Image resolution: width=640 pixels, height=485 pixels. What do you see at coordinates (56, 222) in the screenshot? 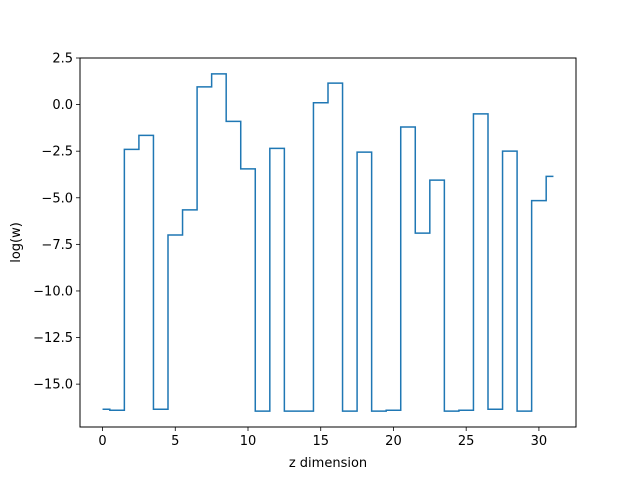
I see `y-axis: 2.5 0.0 −2.5 −5.0 −7.5 −10.0 −12.5 −15.0` at bounding box center [56, 222].